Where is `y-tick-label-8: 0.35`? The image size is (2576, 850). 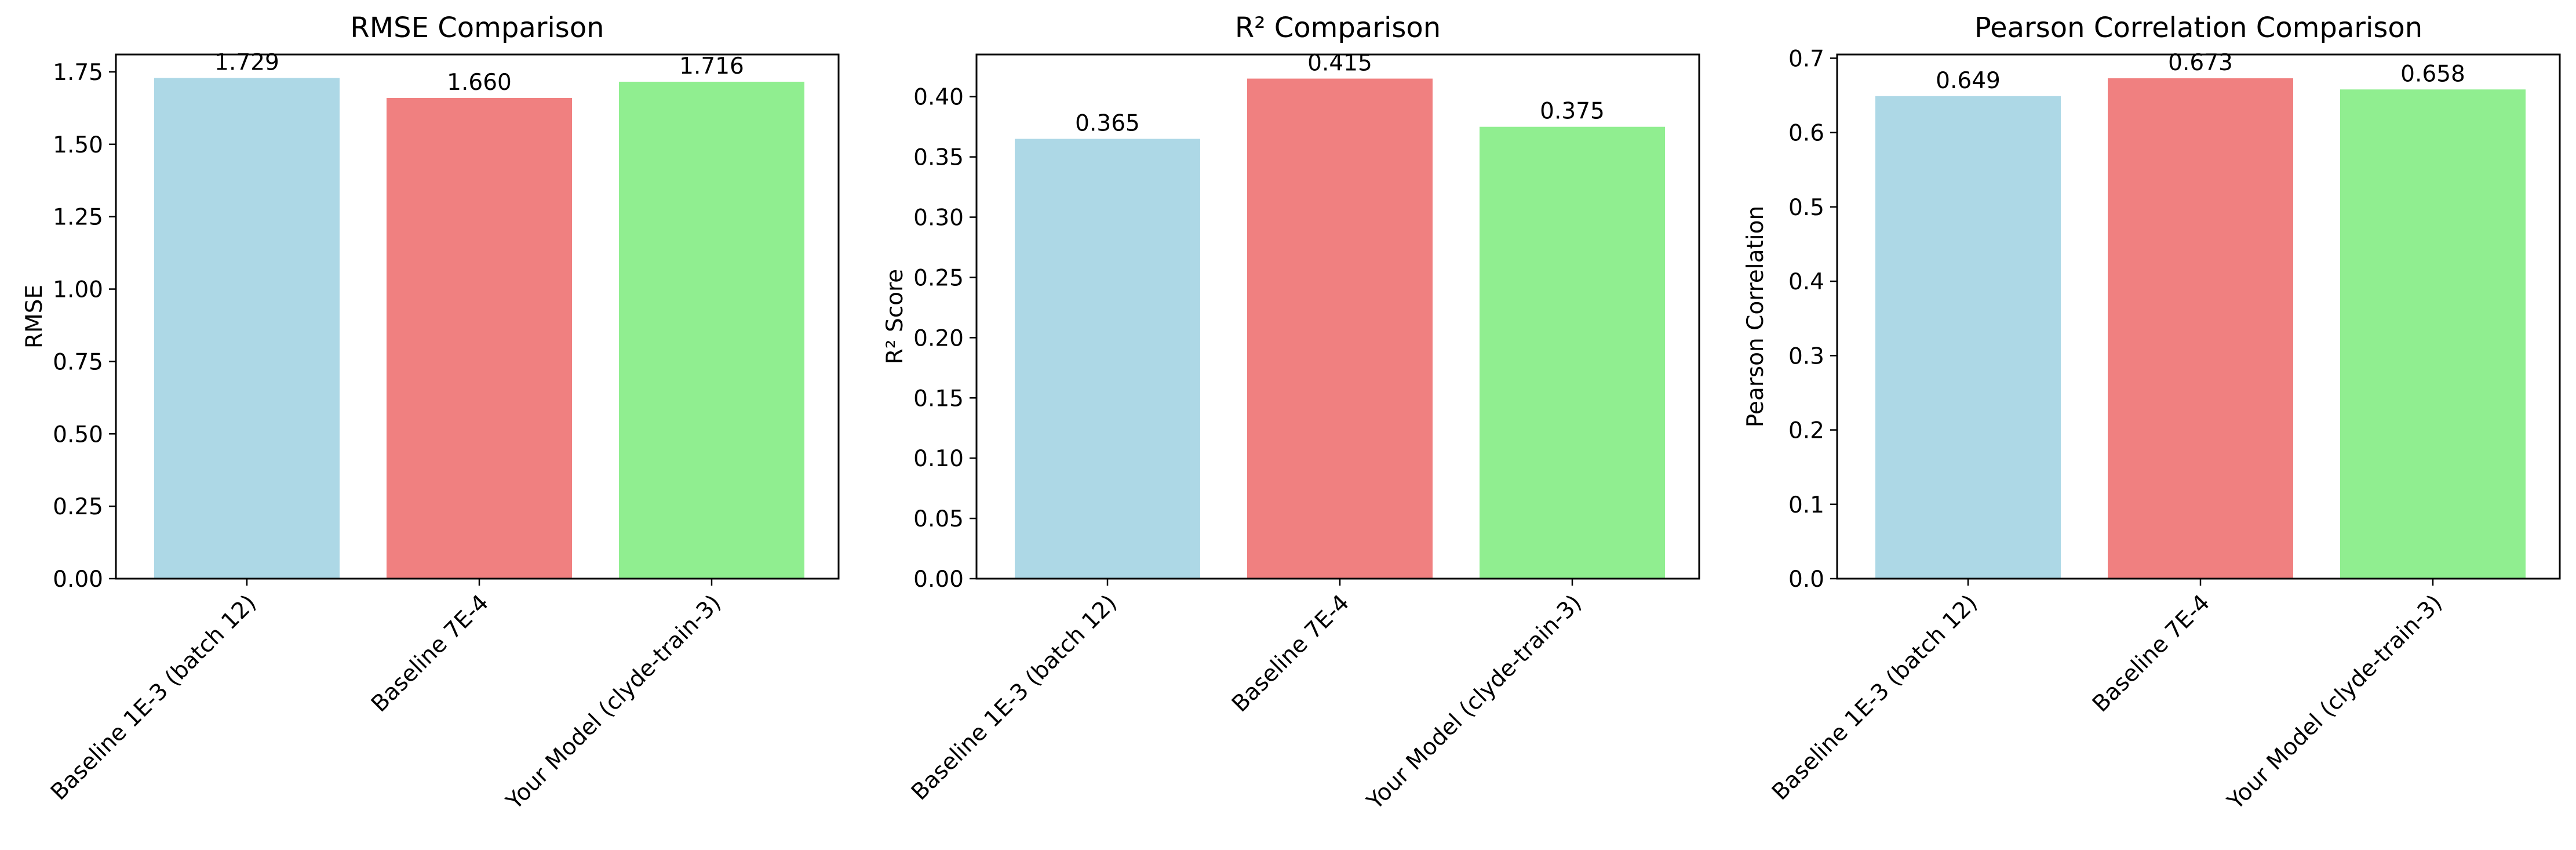 y-tick-label-8: 0.35 is located at coordinates (939, 158).